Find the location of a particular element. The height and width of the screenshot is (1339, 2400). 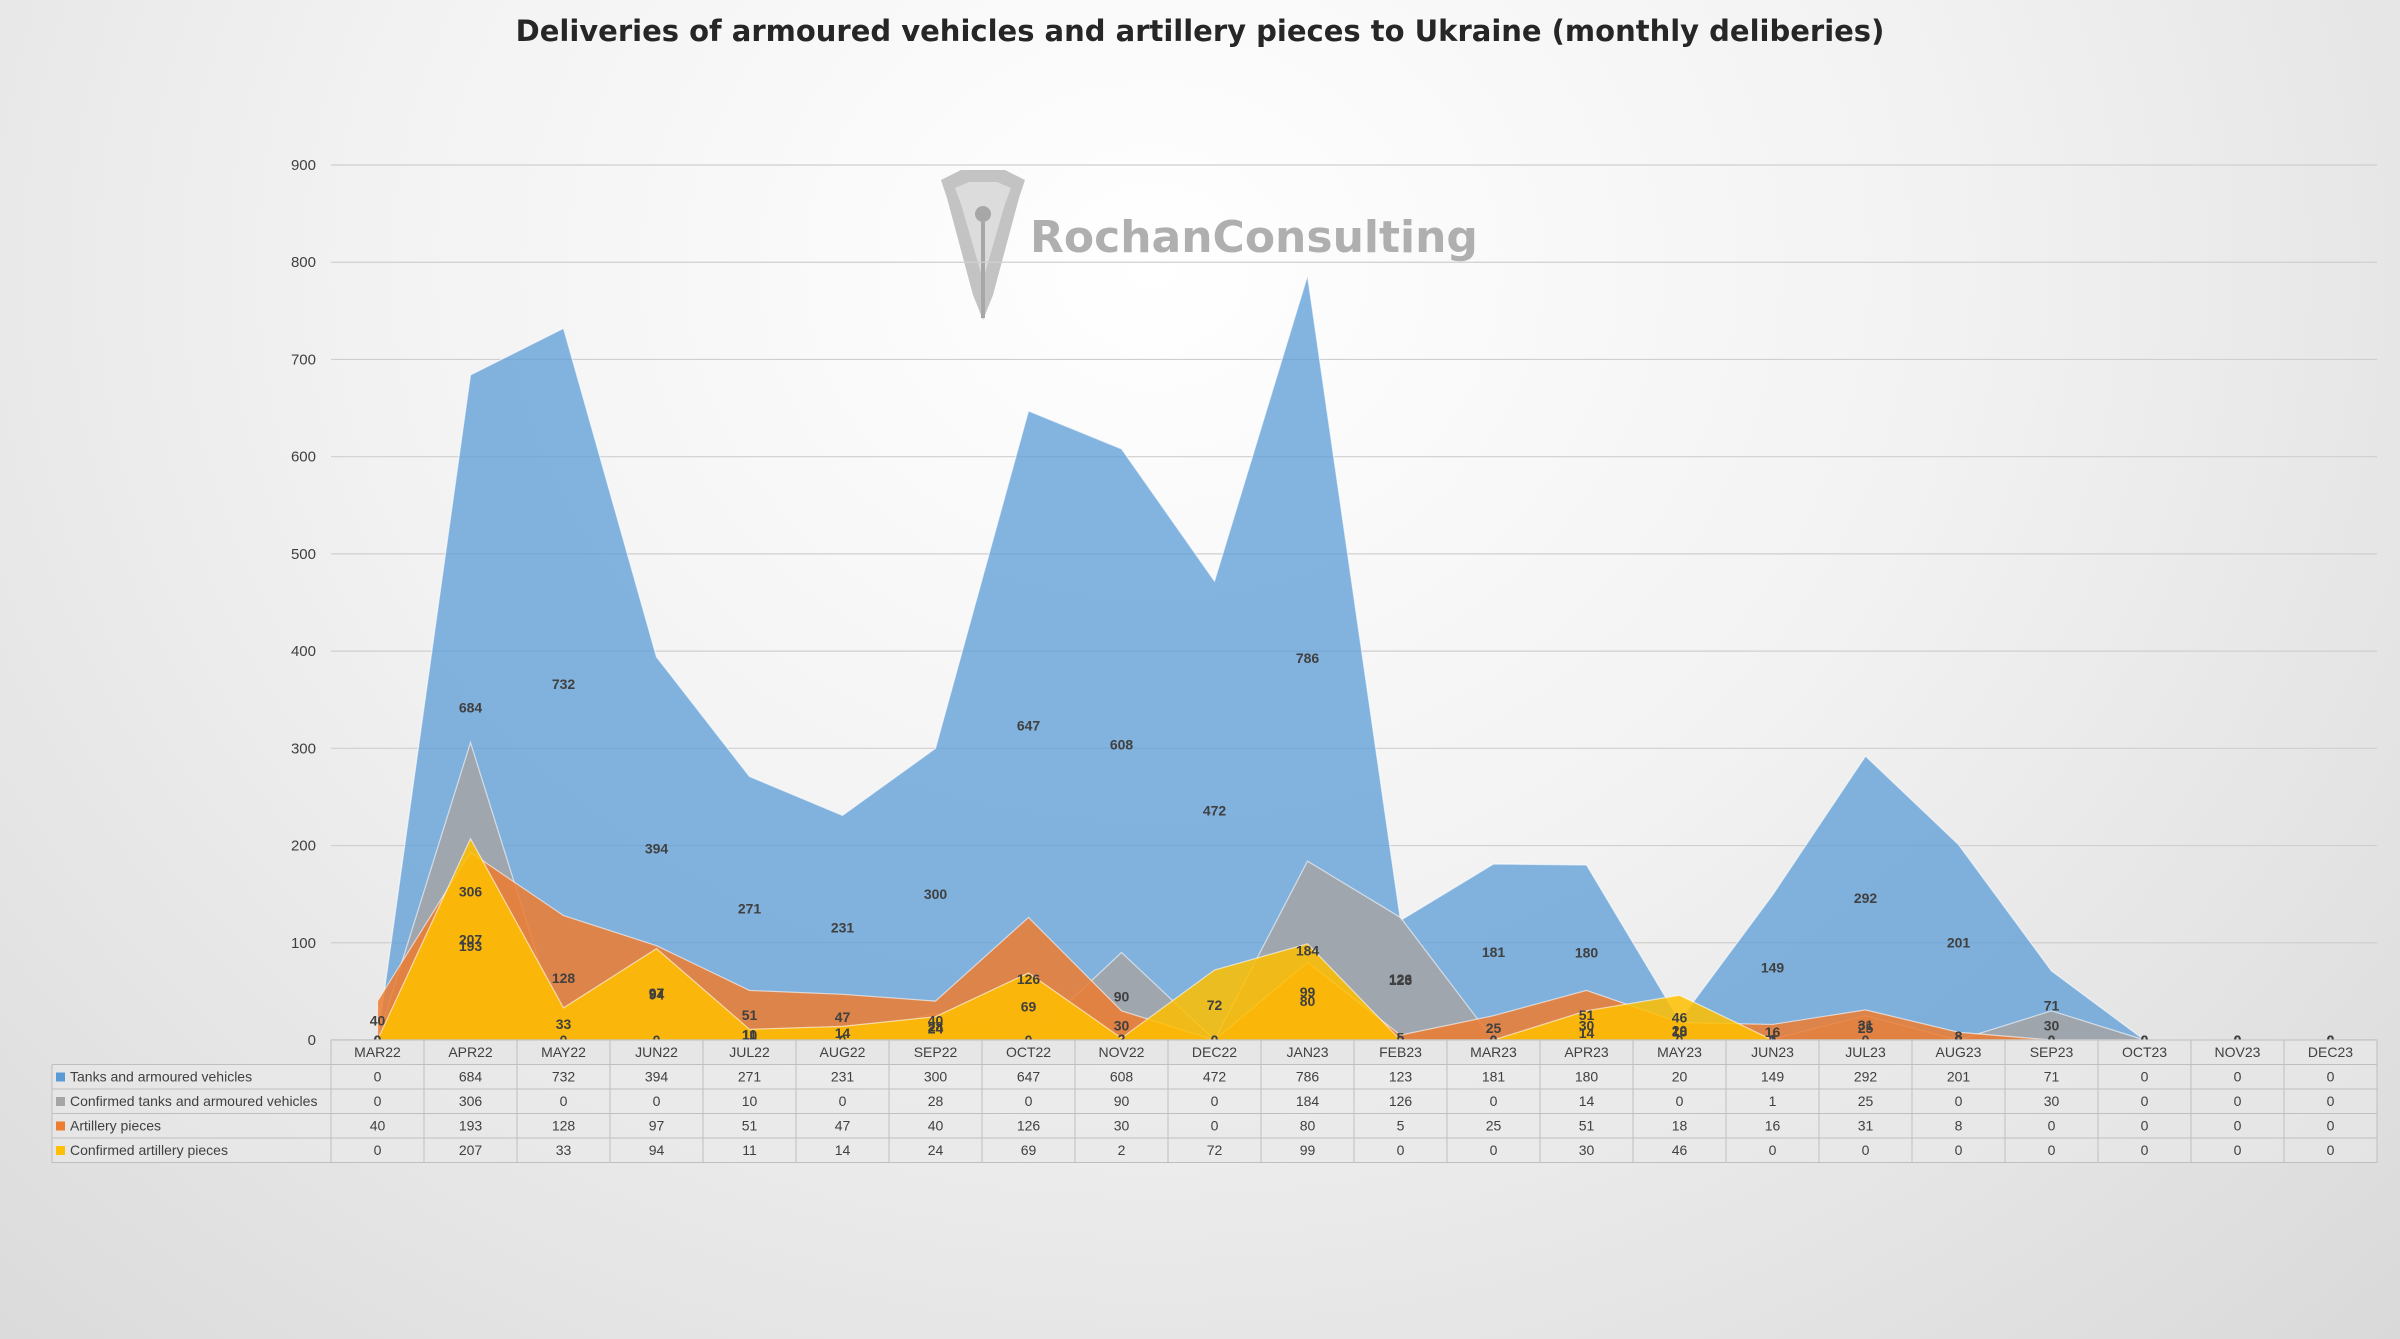

table-cell: 14 is located at coordinates (1587, 1101).